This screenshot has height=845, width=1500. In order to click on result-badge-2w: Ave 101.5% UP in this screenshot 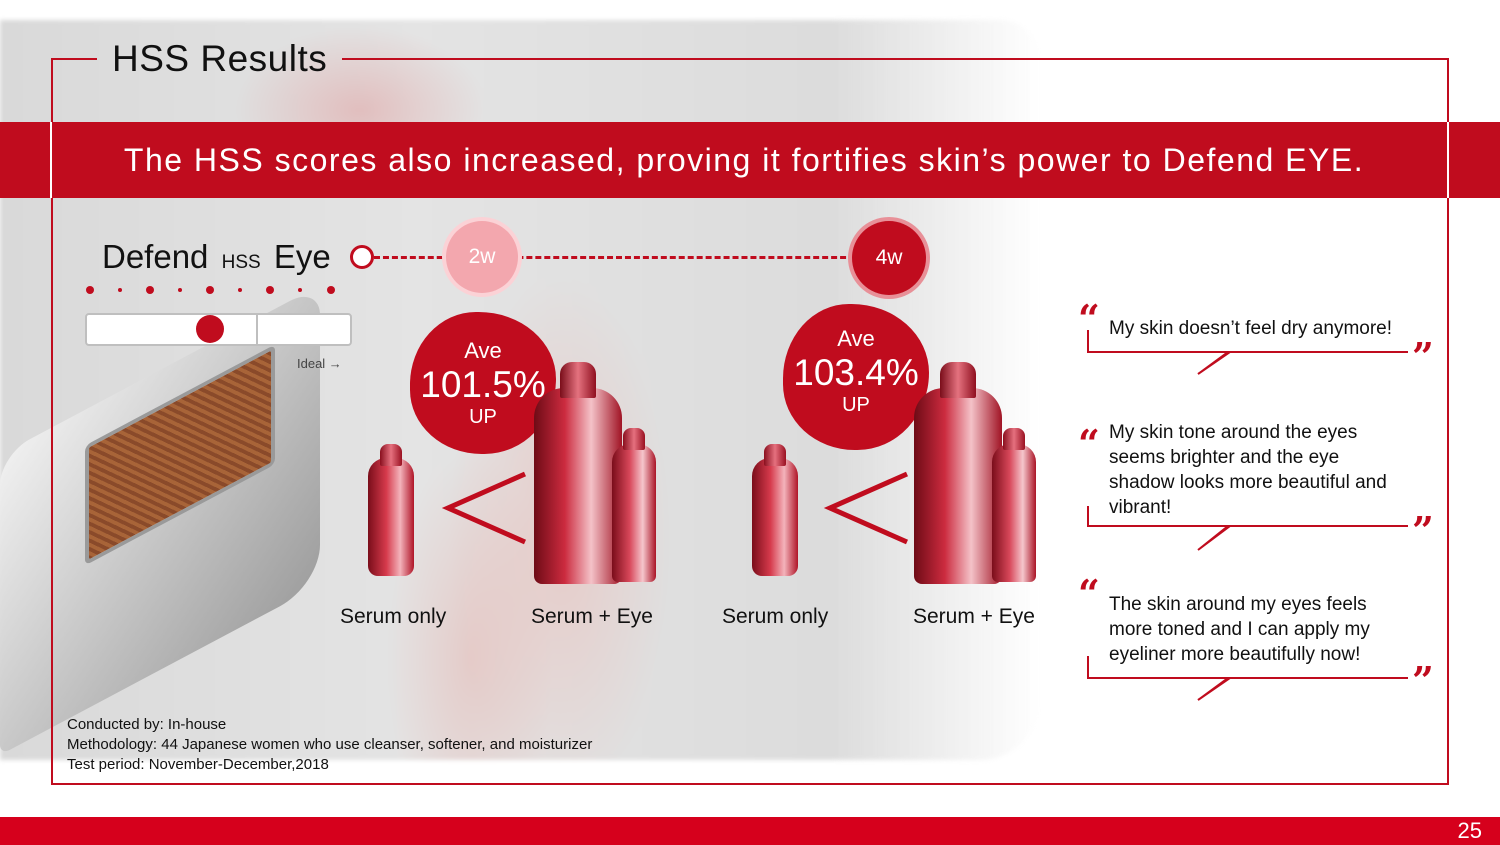, I will do `click(483, 383)`.